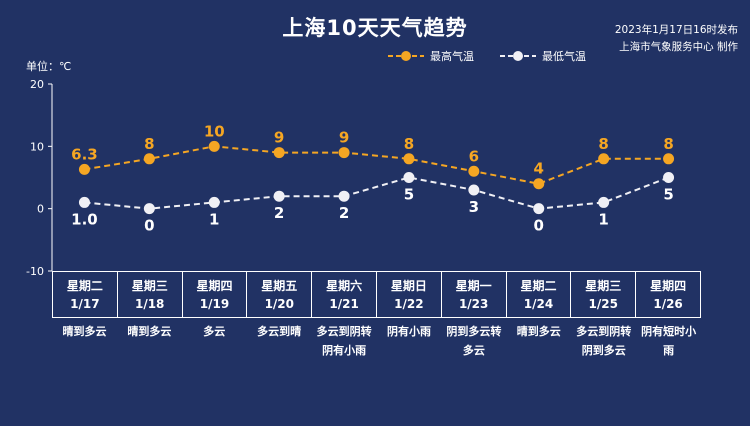 Image resolution: width=750 pixels, height=426 pixels. Describe the element at coordinates (564, 56) in the screenshot. I see `legend-low-label: 最低气温` at that location.